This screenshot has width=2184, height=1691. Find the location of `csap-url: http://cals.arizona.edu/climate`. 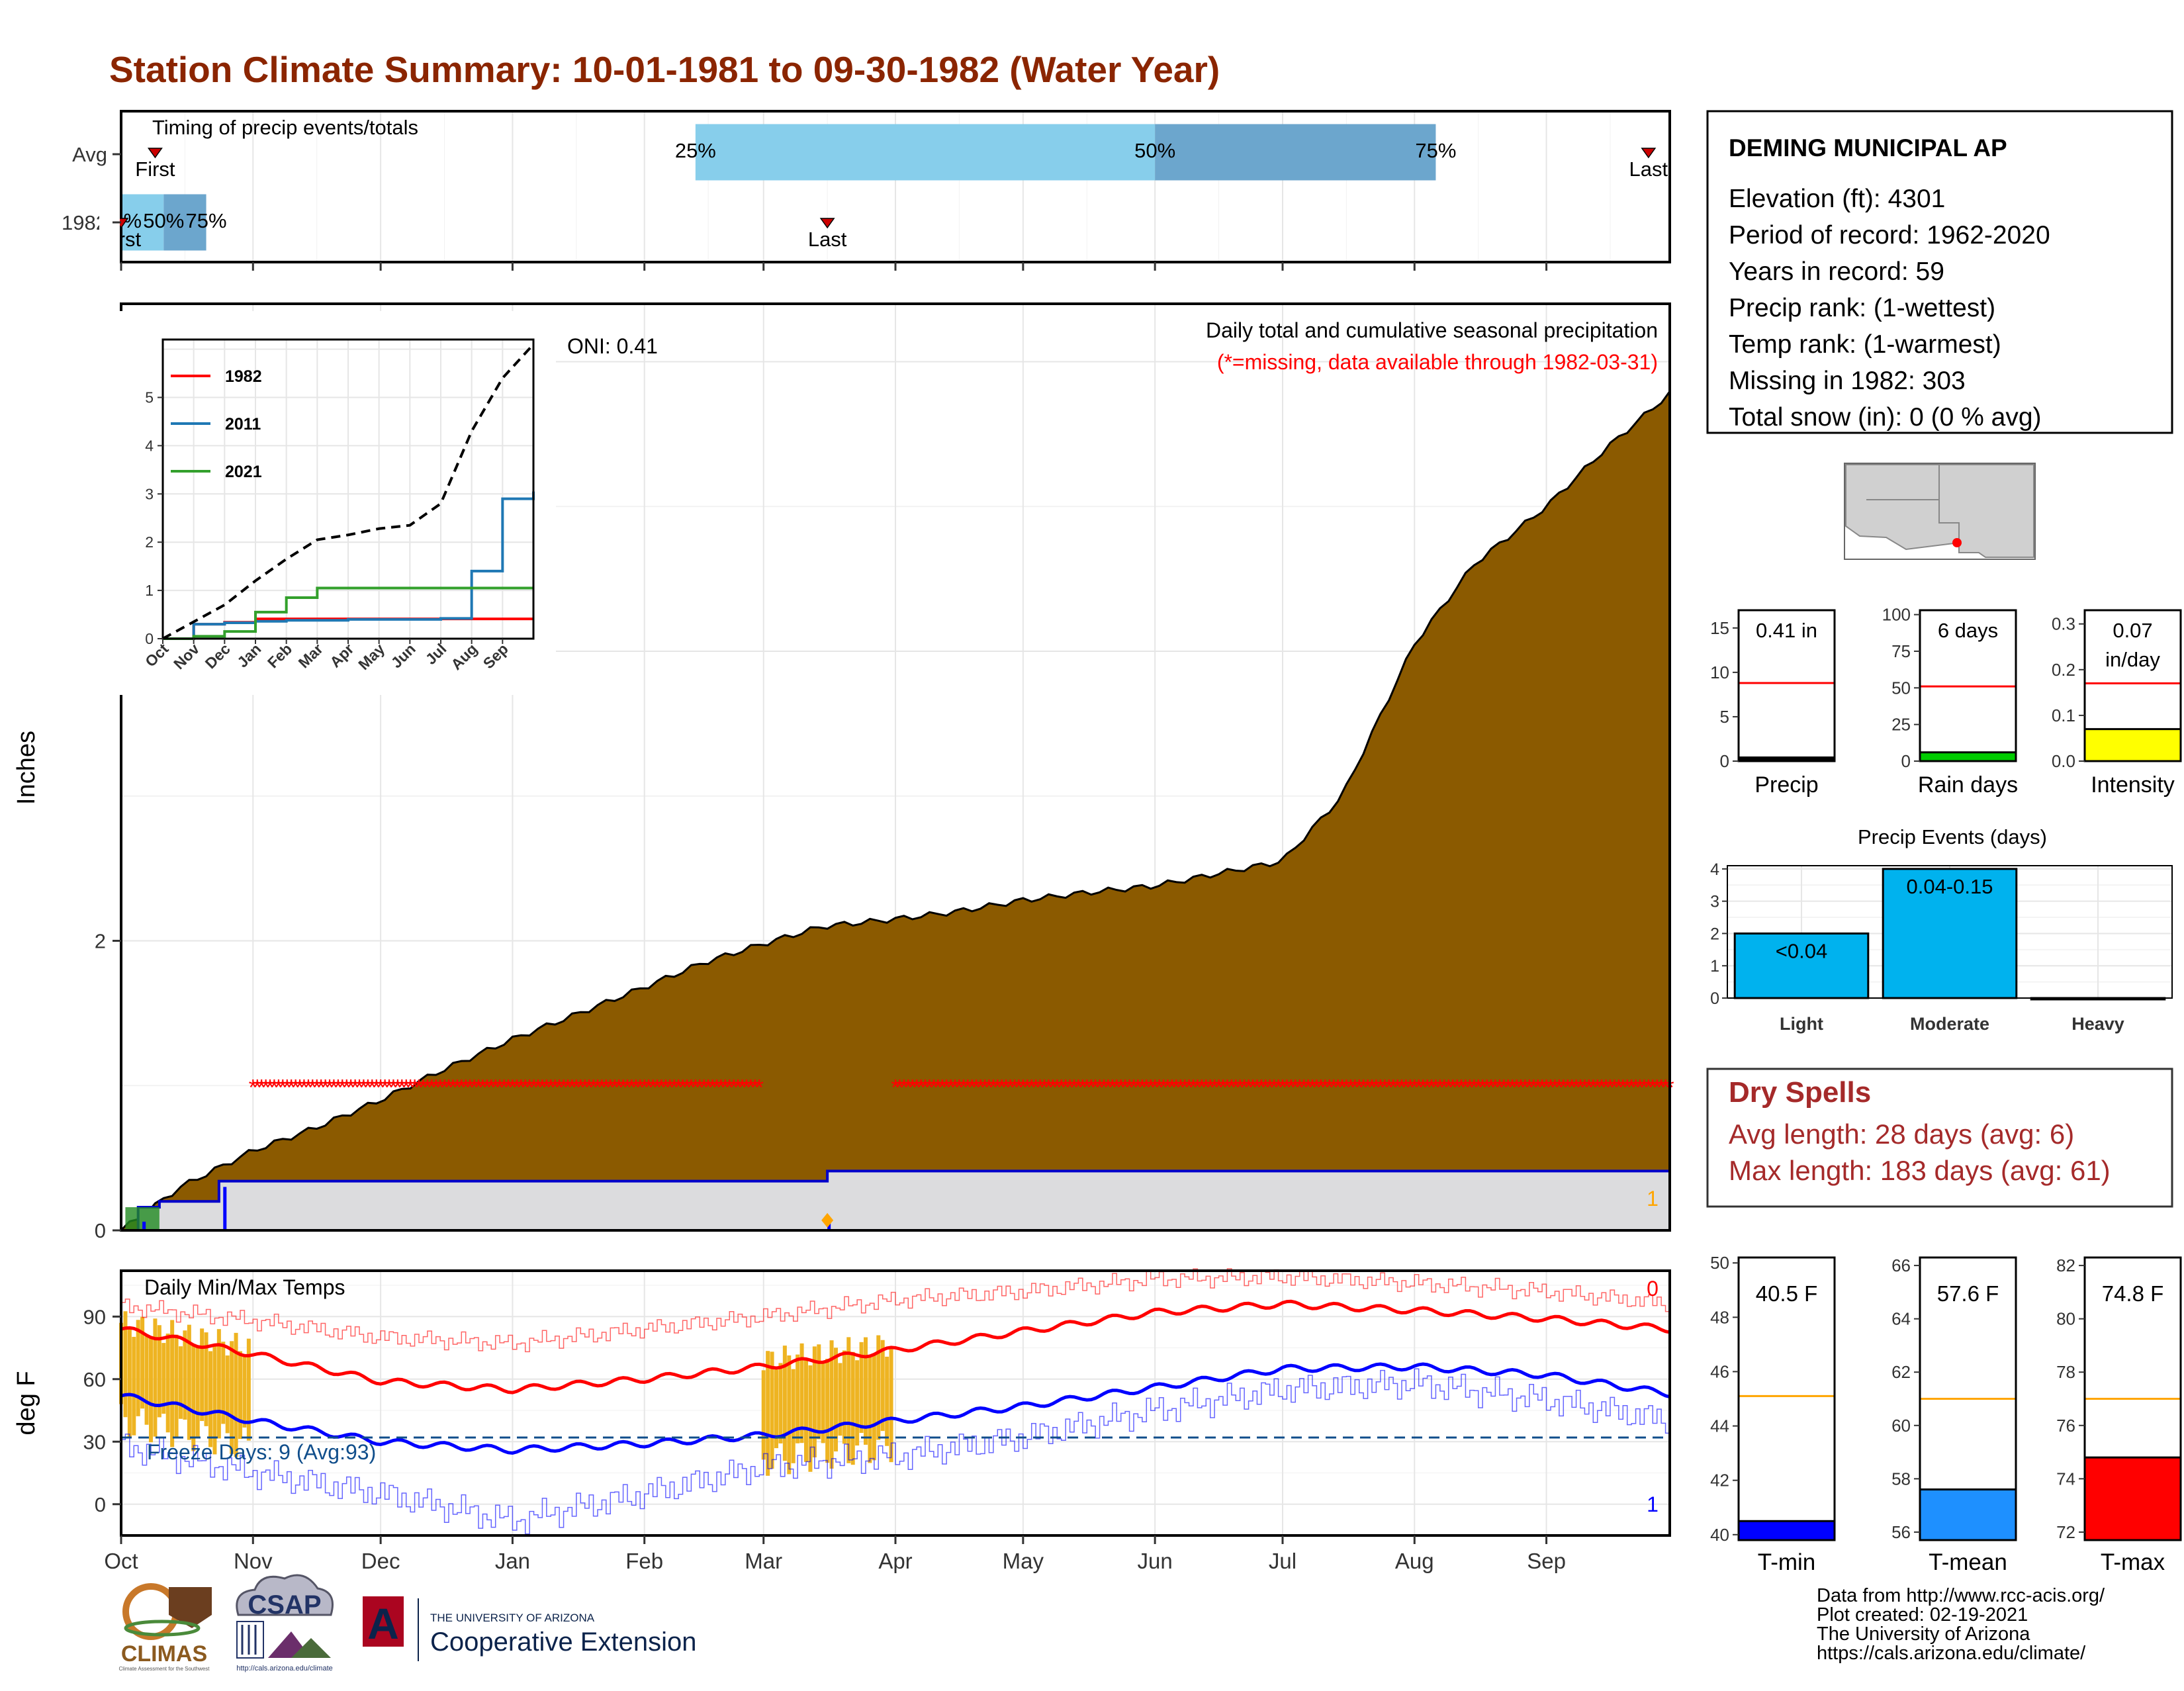

csap-url: http://cals.arizona.edu/climate is located at coordinates (284, 1668).